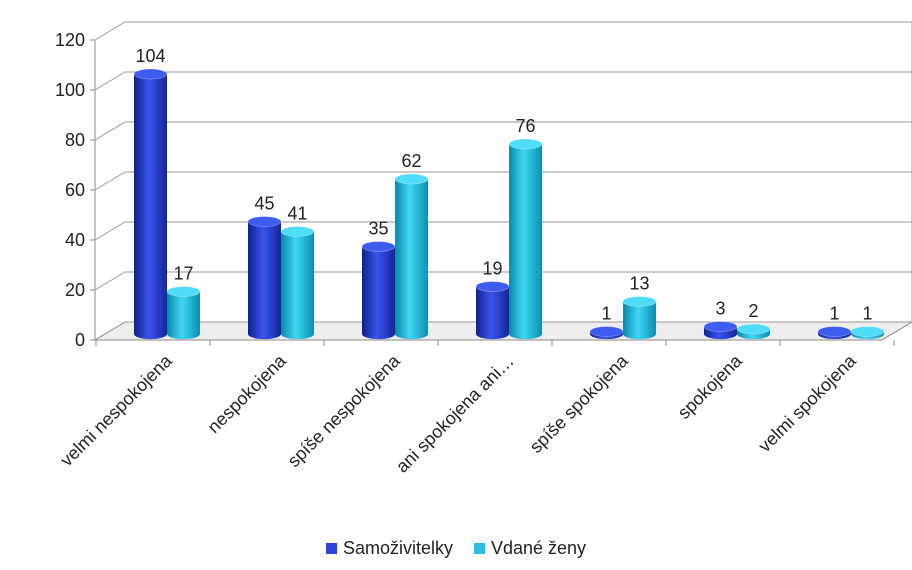  What do you see at coordinates (720, 309) in the screenshot?
I see `data-label: 3` at bounding box center [720, 309].